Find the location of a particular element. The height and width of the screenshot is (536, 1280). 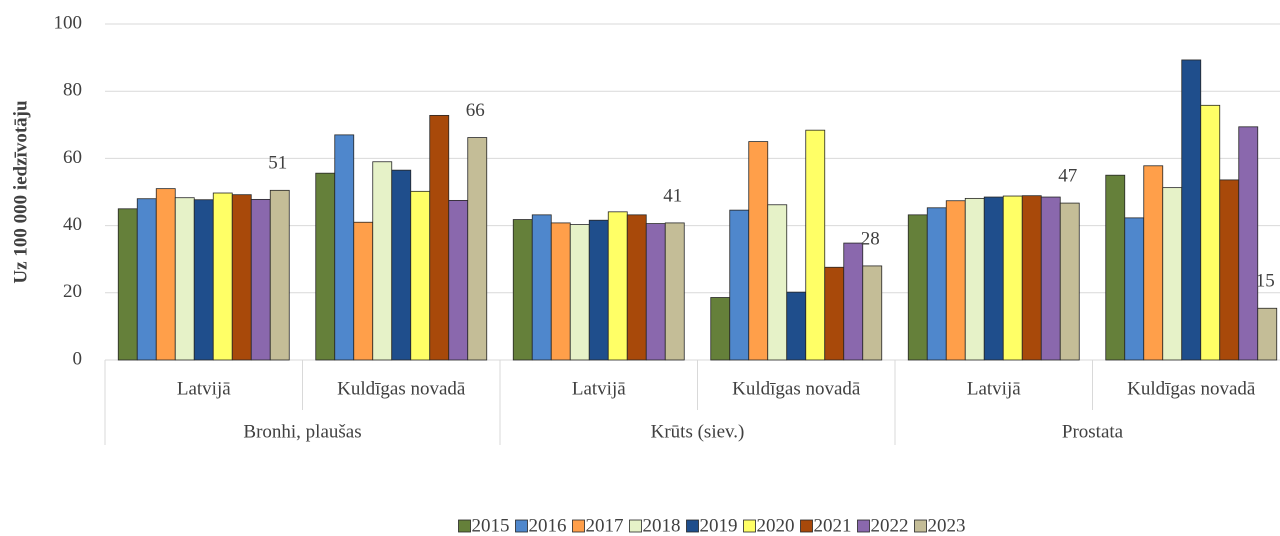

legend-item: 2020 is located at coordinates (769, 525).